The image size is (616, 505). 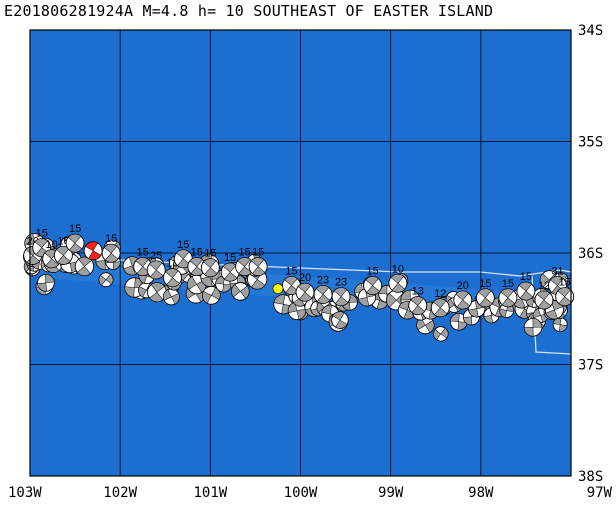 I want to click on lat-tick-label: 34S, so click(x=590, y=31).